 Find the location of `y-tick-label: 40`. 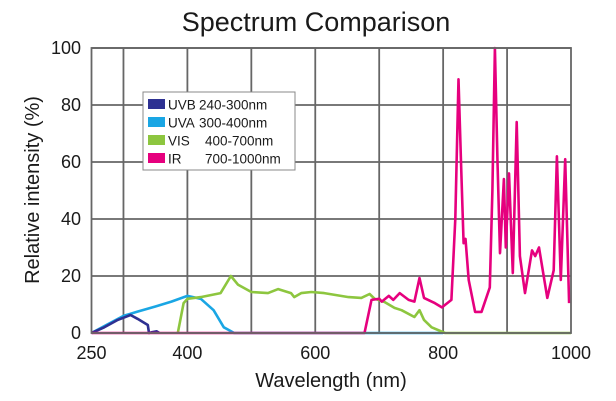

y-tick-label: 40 is located at coordinates (71, 219).